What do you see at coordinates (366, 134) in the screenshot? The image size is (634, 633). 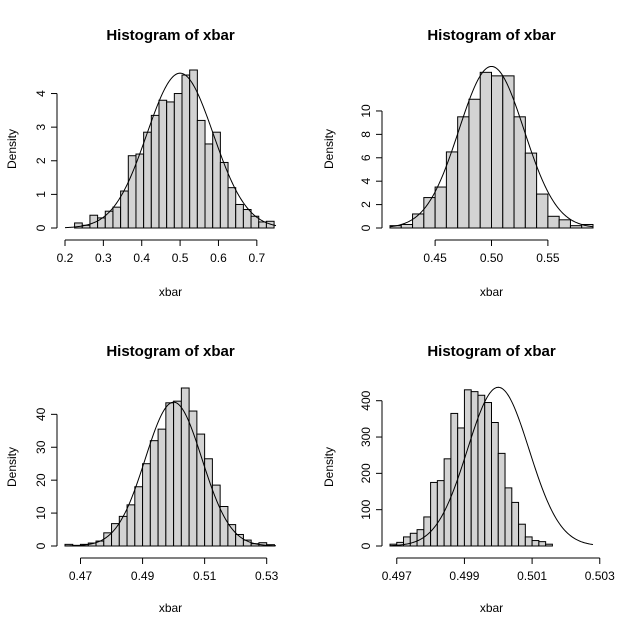 I see `y-tick-label: 8` at bounding box center [366, 134].